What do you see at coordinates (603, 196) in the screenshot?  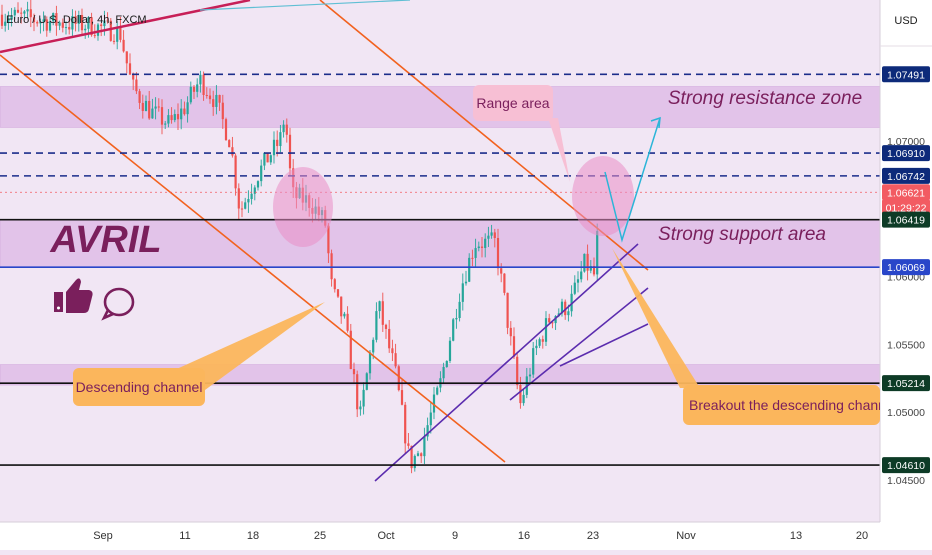 I see `highlight-circle` at bounding box center [603, 196].